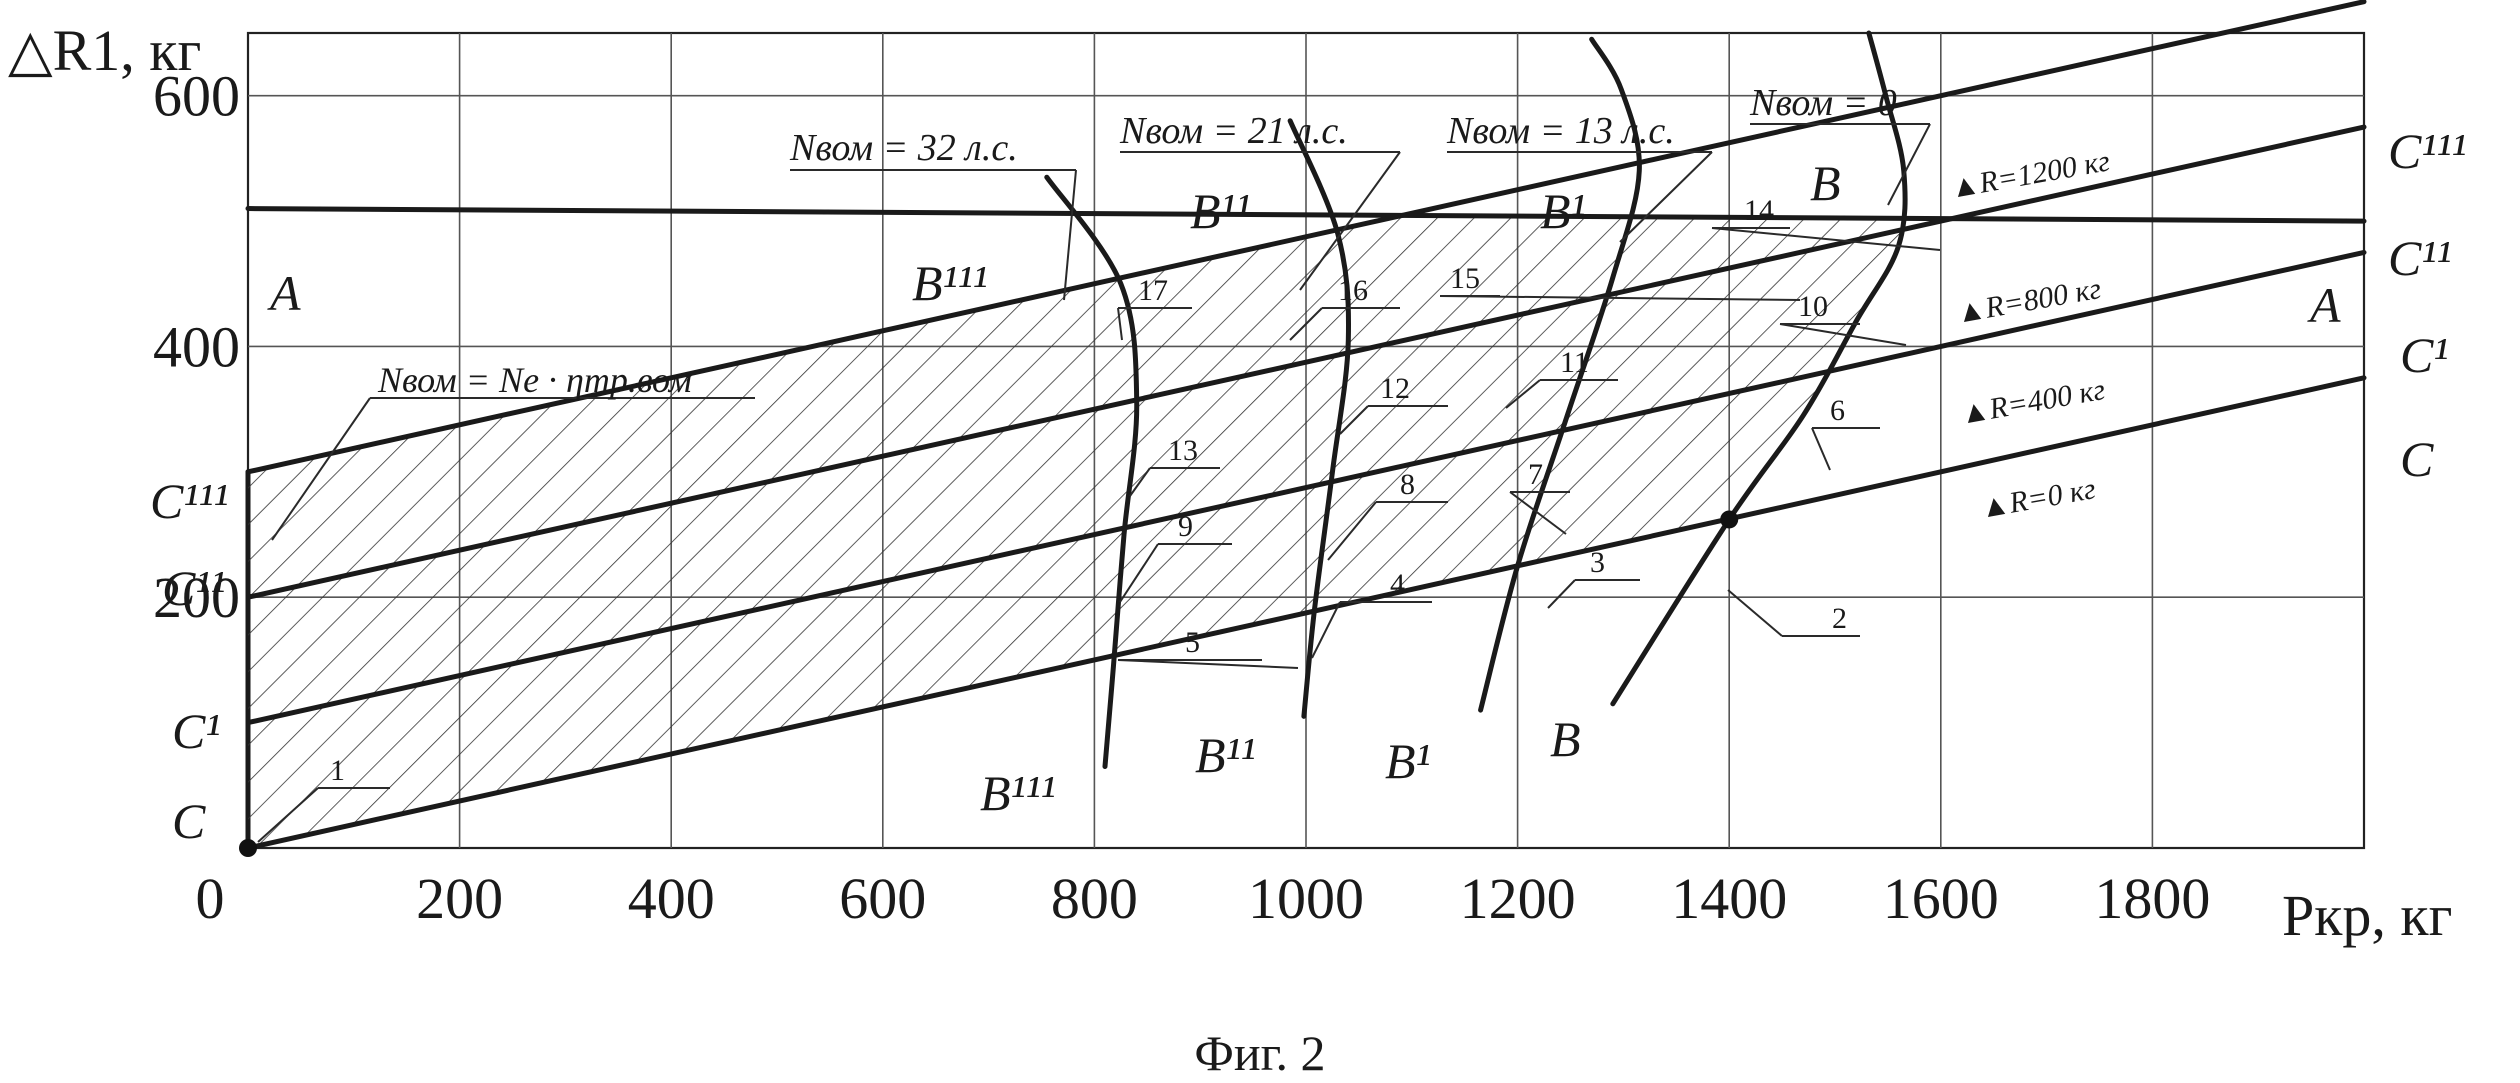 The height and width of the screenshot is (1083, 2520). I want to click on line-label-right-c111: C¹¹¹, so click(2427, 151).